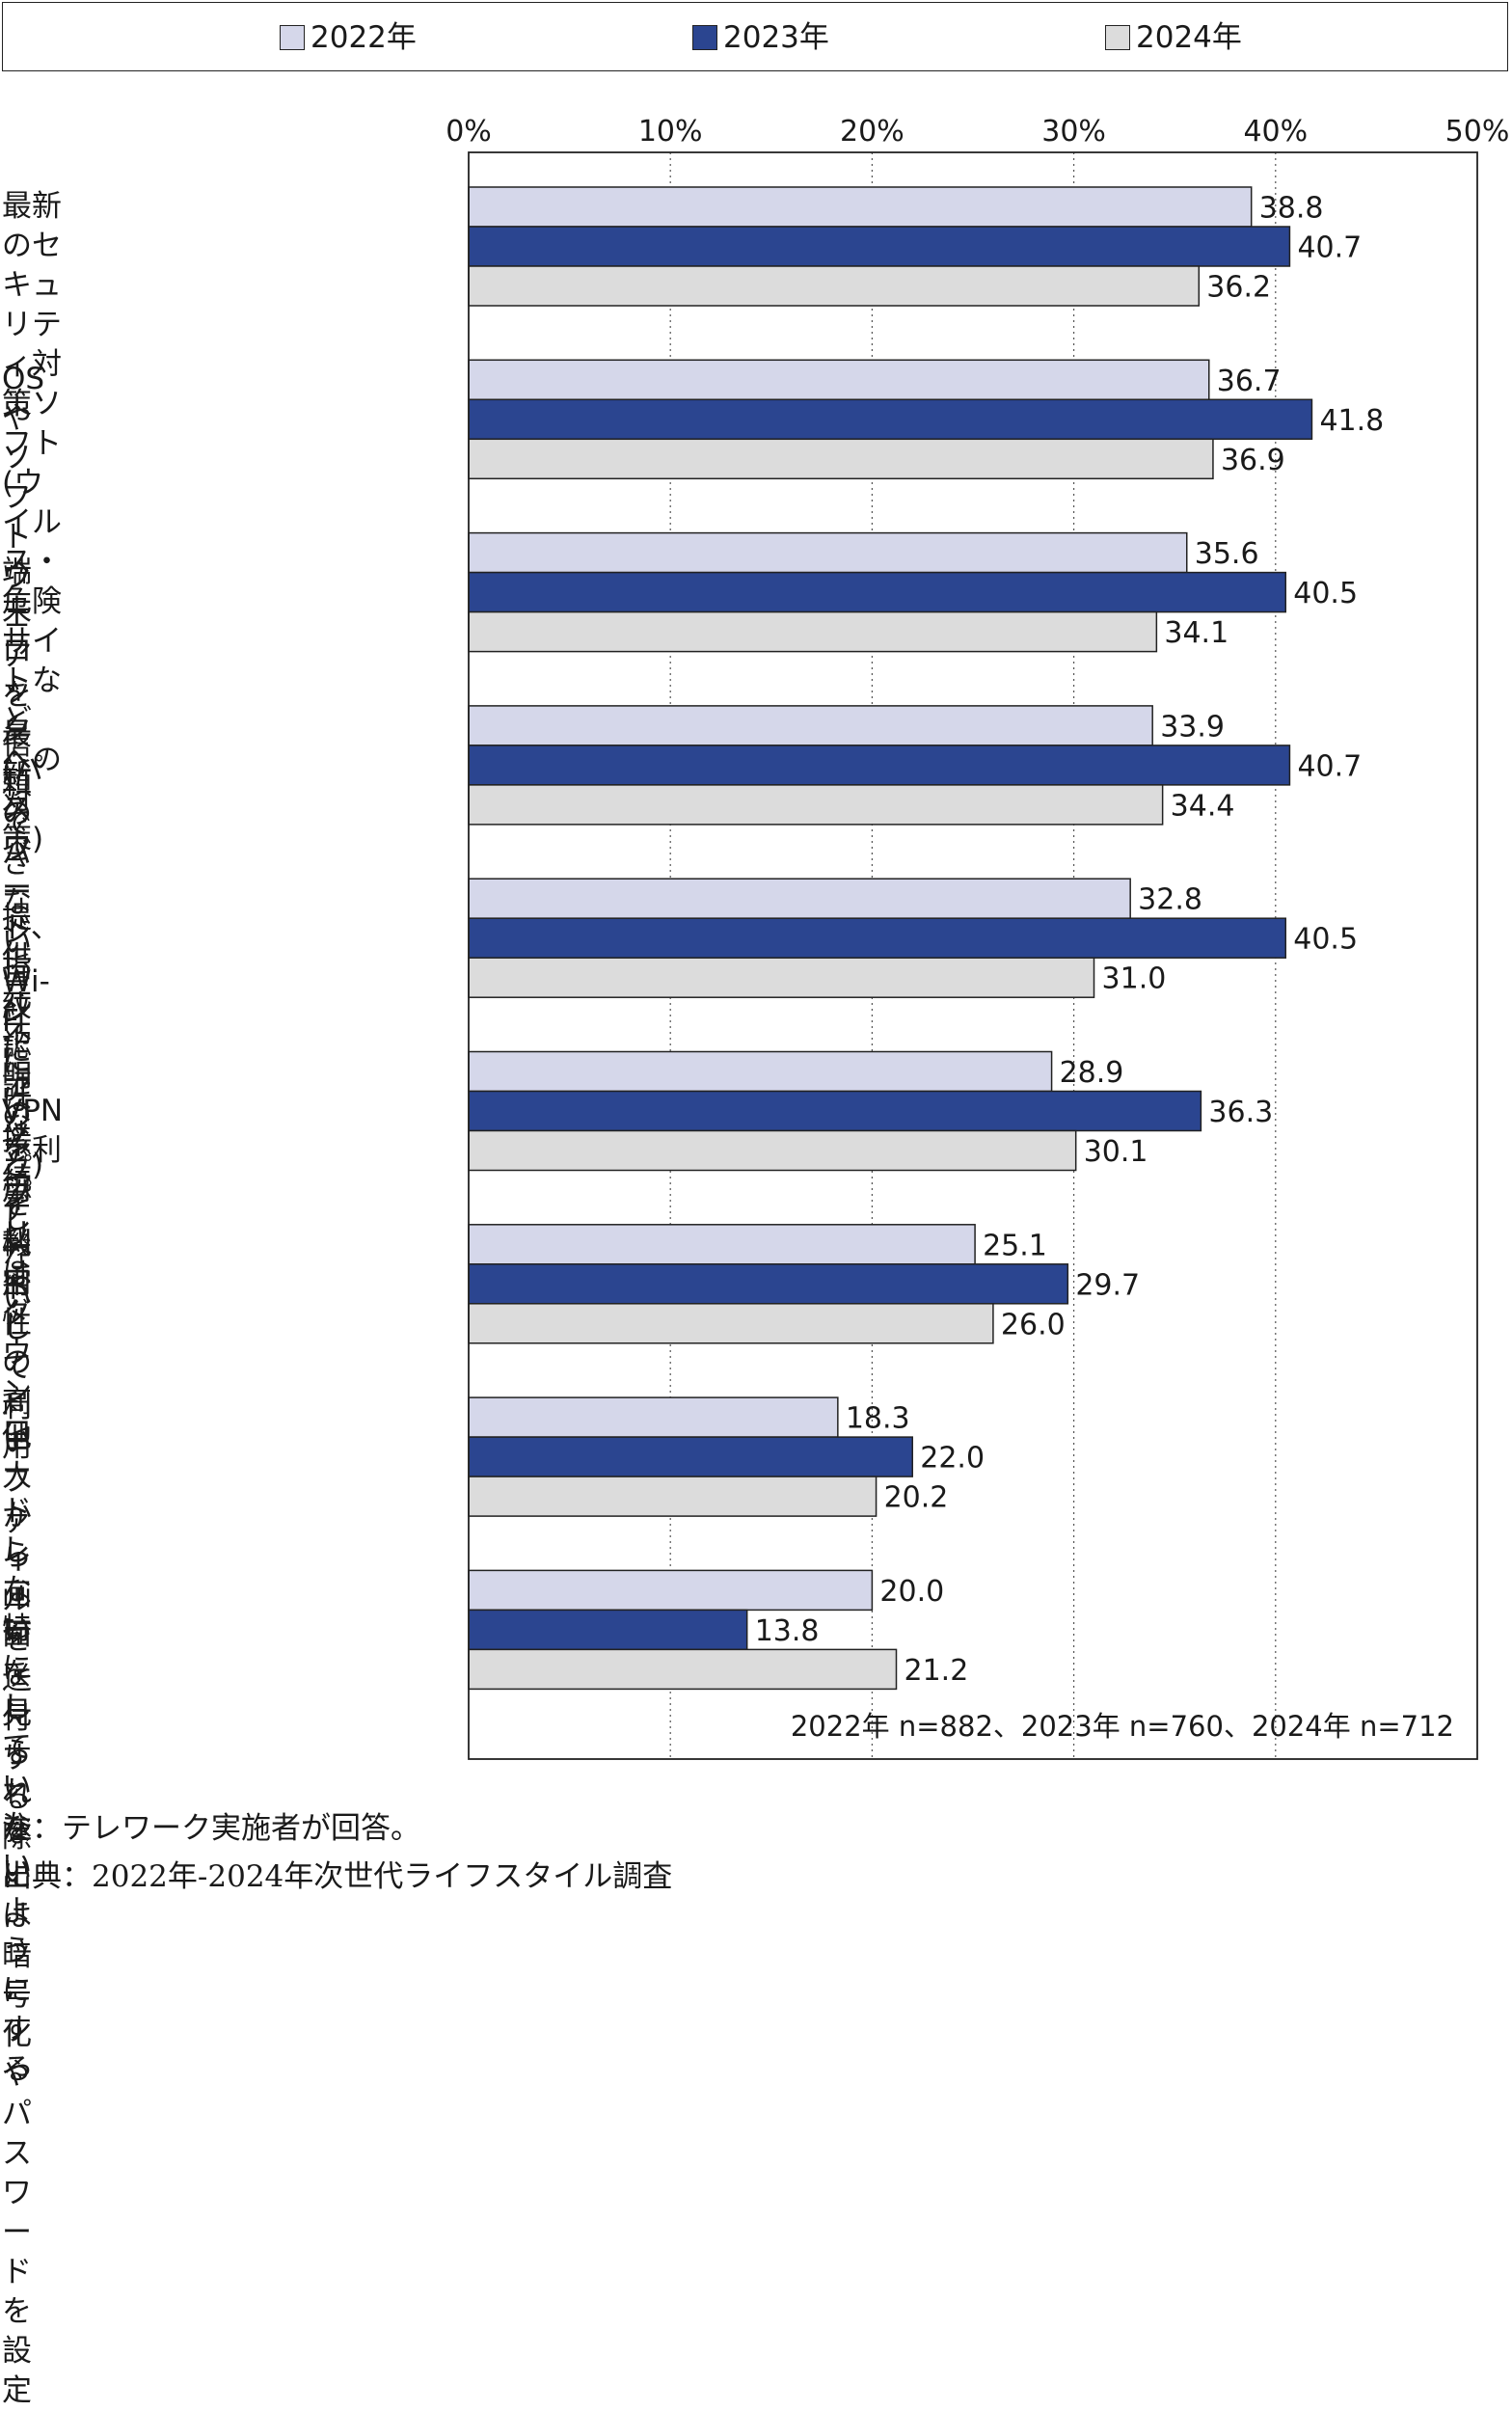 This screenshot has height=2411, width=1512. I want to click on x-tick-label: 10%, so click(670, 132).